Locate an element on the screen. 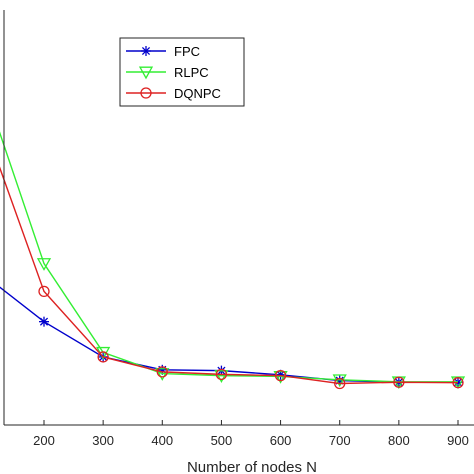 The width and height of the screenshot is (474, 474). x-tick-label: 300 is located at coordinates (103, 440).